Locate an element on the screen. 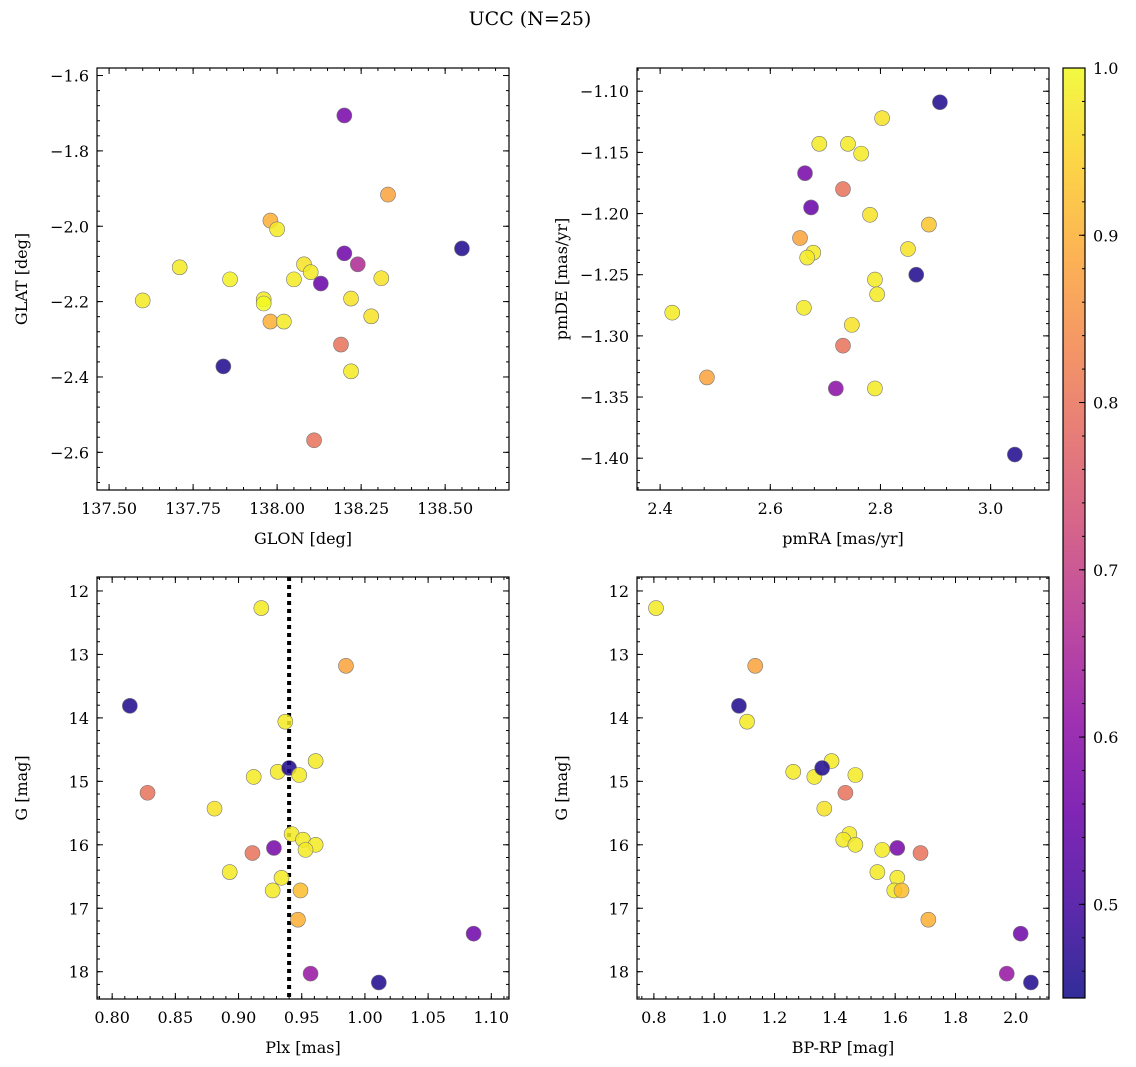 This screenshot has height=1067, width=1136. y-axis-label: GLAT [deg] is located at coordinates (21, 279).